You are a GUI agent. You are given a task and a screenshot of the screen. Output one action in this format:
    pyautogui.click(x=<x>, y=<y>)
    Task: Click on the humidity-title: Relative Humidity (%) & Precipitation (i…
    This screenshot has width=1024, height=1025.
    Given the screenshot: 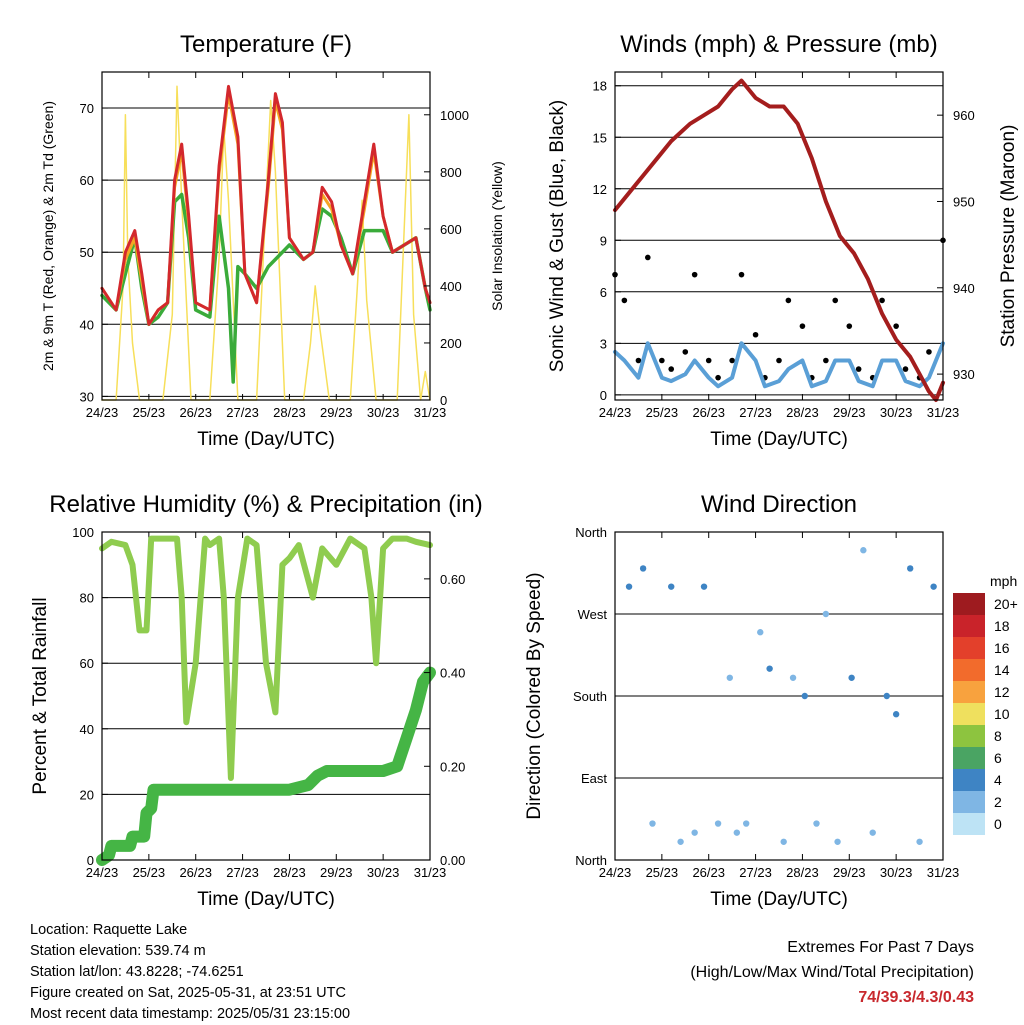 What is the action you would take?
    pyautogui.click(x=265, y=504)
    